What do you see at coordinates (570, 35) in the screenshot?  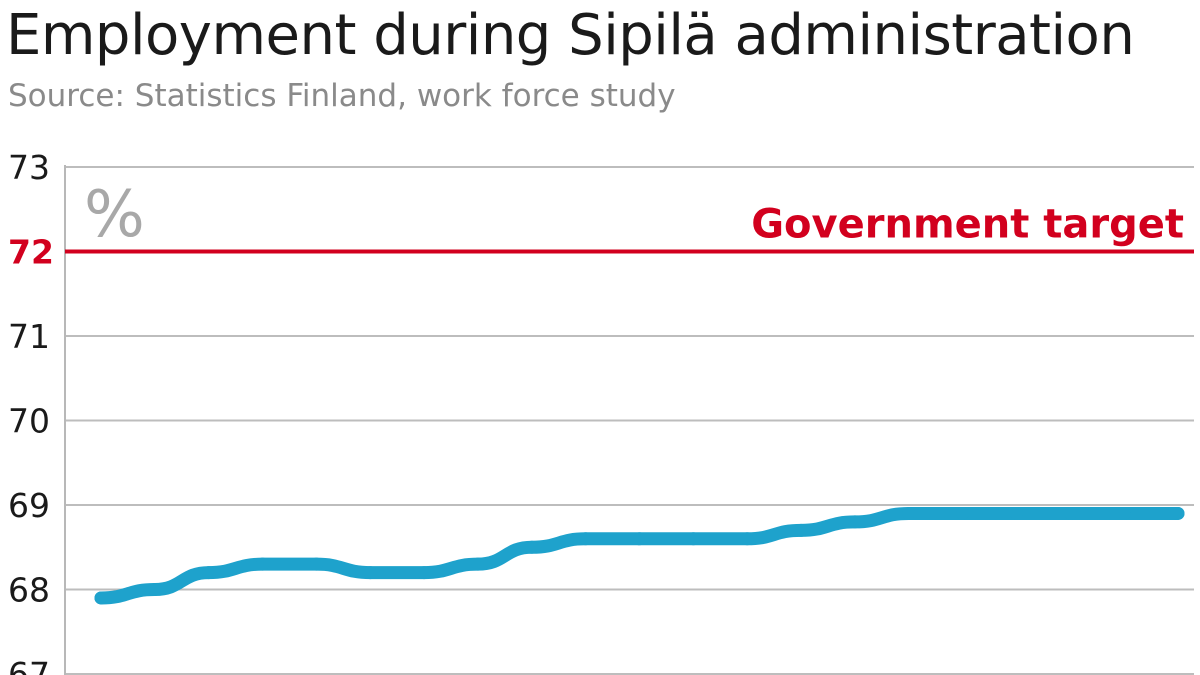 I see `chart-title: Employment during Sipilä administration` at bounding box center [570, 35].